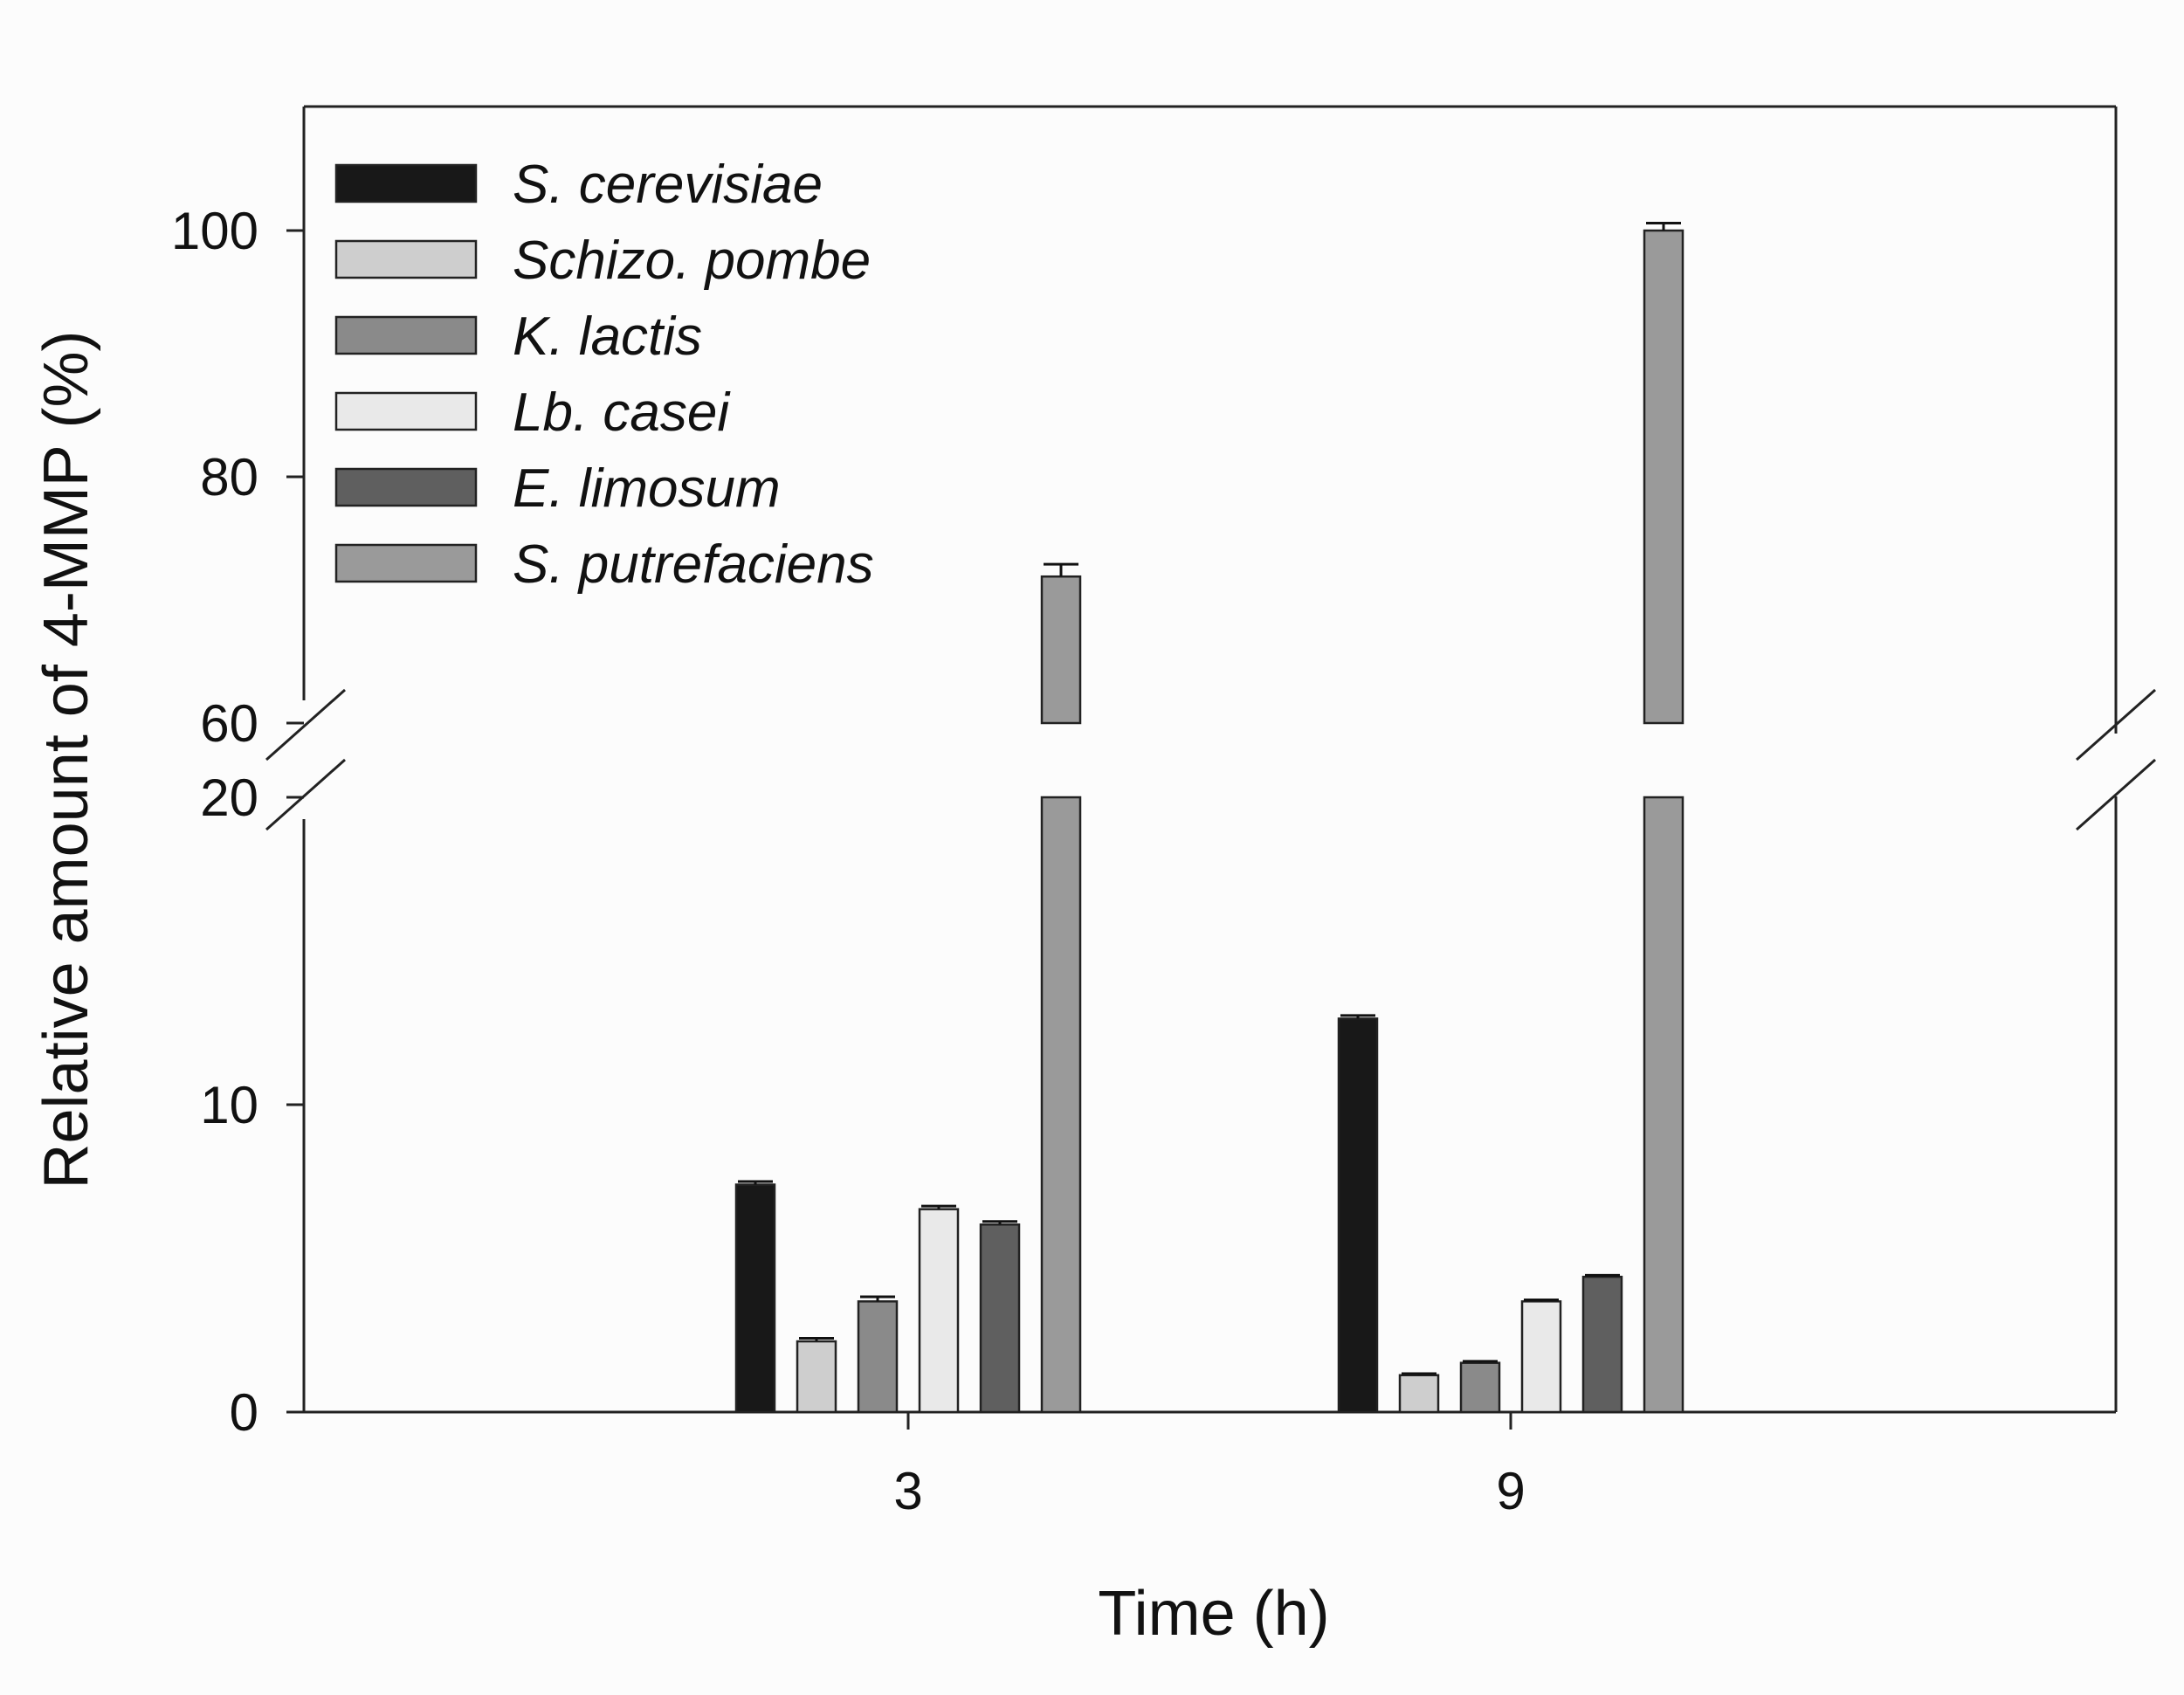 The image size is (2184, 1695). I want to click on y-tick-label: 60, so click(229, 723).